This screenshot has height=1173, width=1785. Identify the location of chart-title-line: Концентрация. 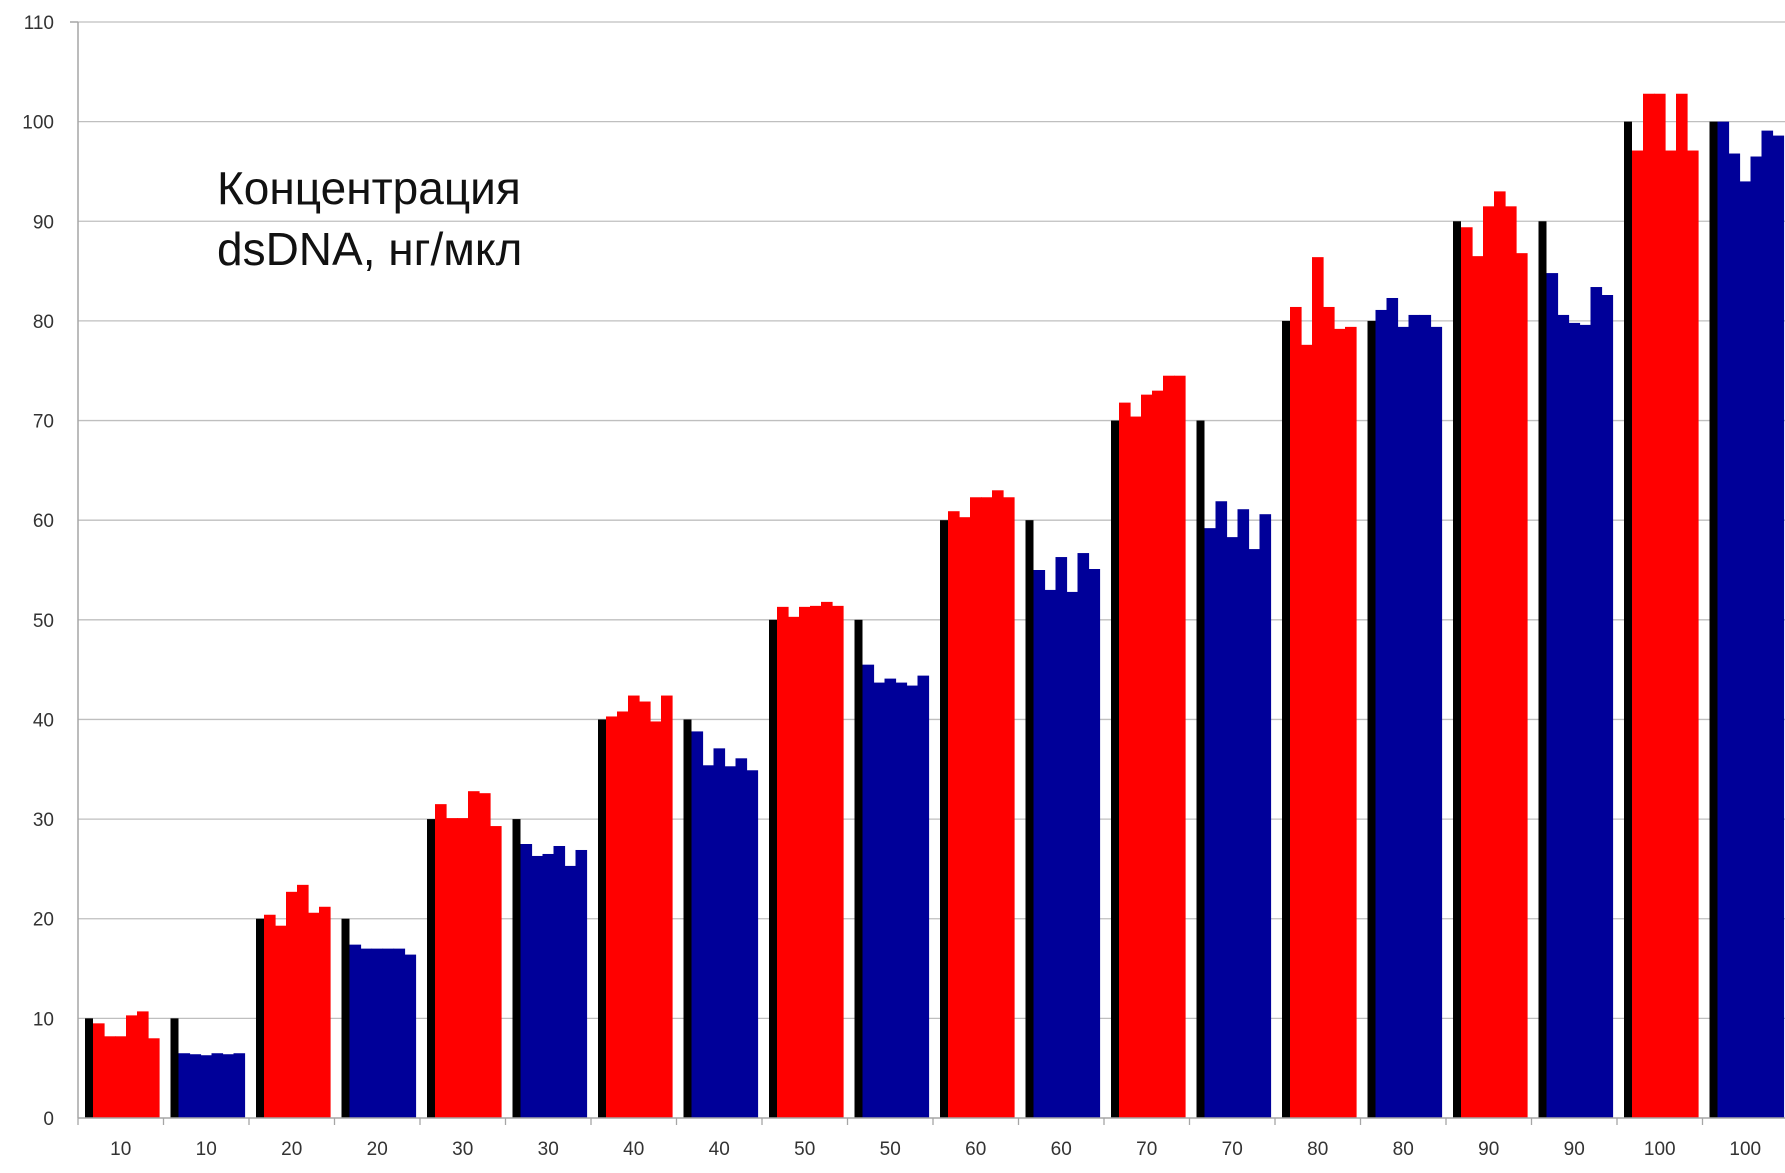
(369, 188).